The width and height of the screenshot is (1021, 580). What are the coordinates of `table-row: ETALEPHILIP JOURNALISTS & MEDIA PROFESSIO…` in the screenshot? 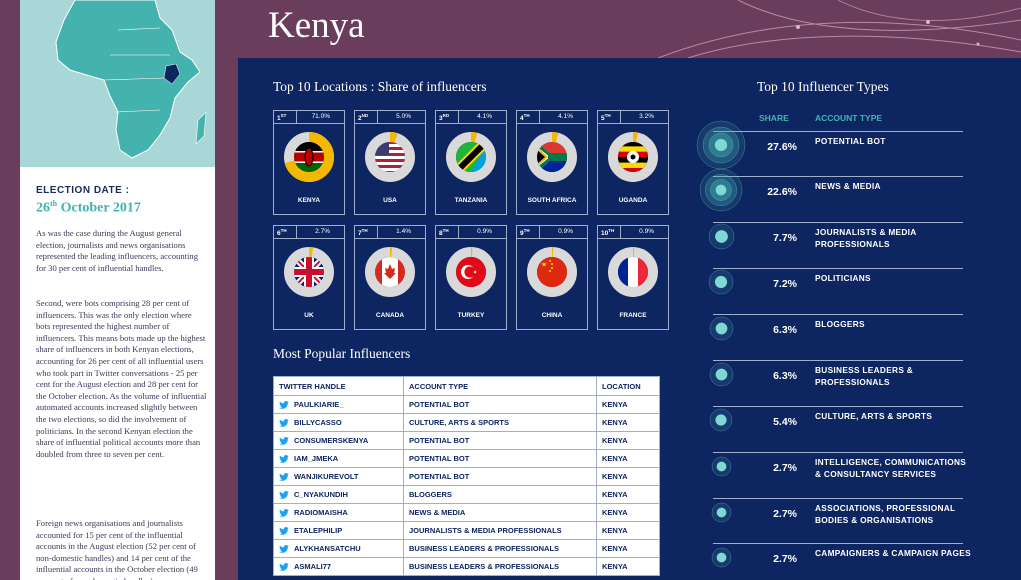 It's located at (466, 530).